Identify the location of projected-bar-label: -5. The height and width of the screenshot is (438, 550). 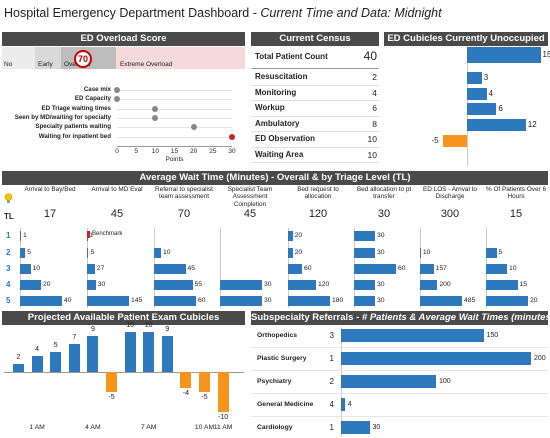
(204, 397).